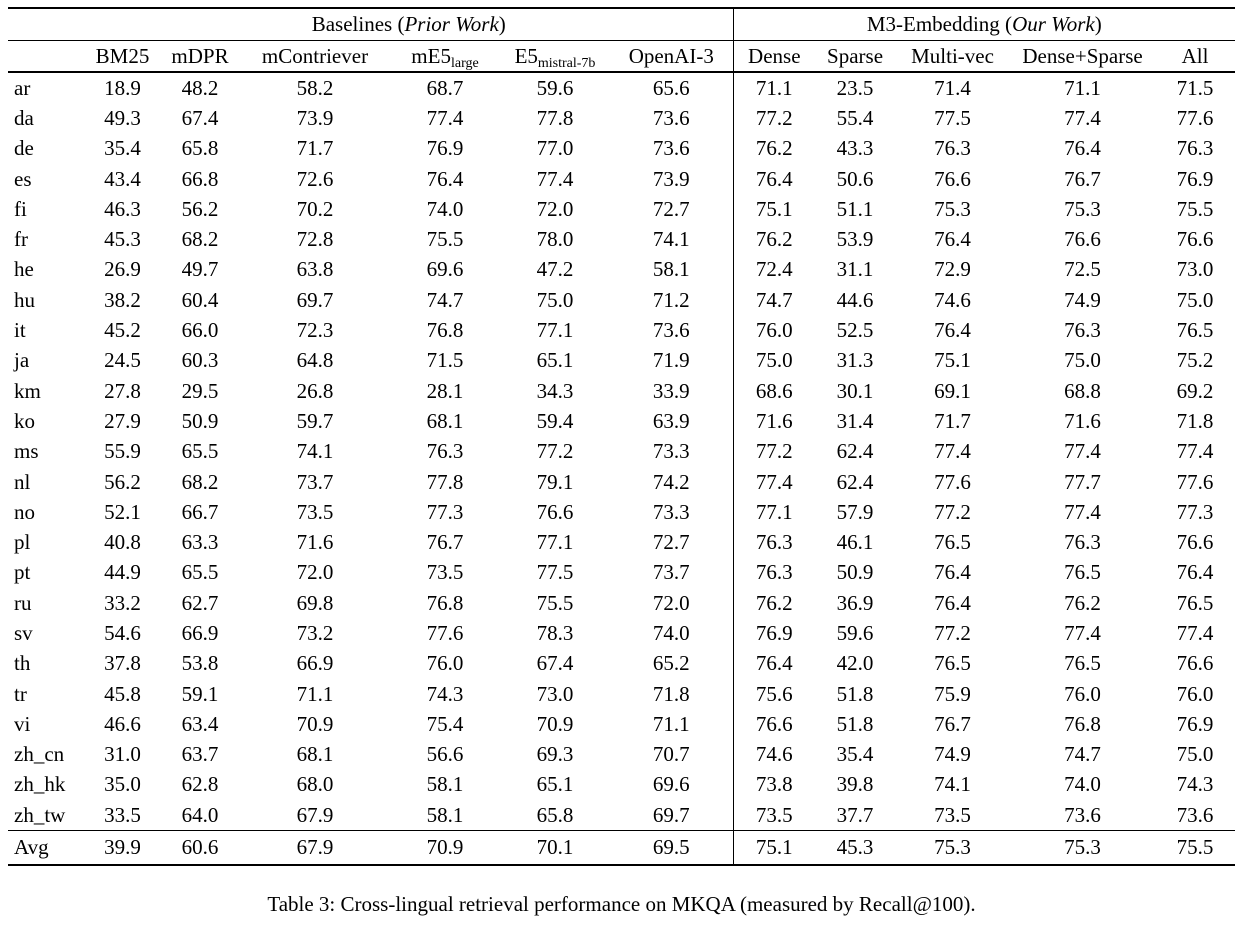  Describe the element at coordinates (855, 572) in the screenshot. I see `cell-pt-sparse: 50.9` at that location.